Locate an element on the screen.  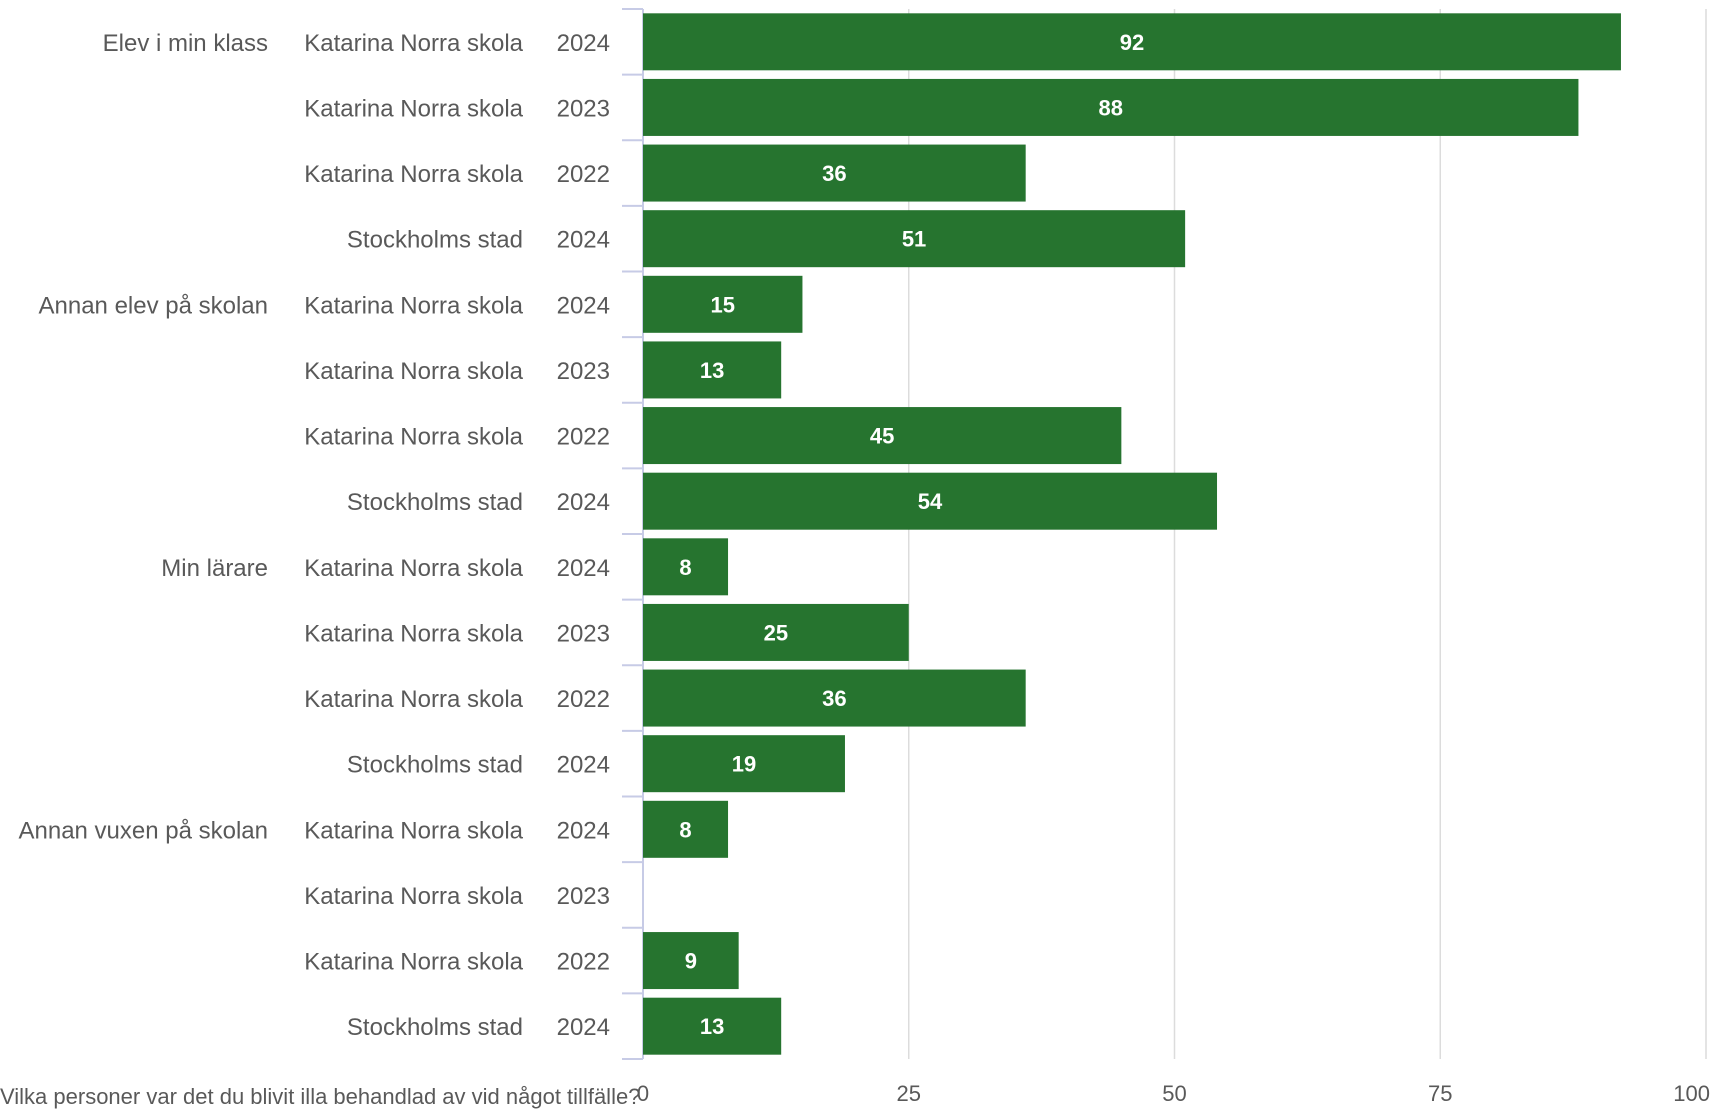
x-axis-ticks: 0 25 50 75 100 is located at coordinates (1173, 1091).